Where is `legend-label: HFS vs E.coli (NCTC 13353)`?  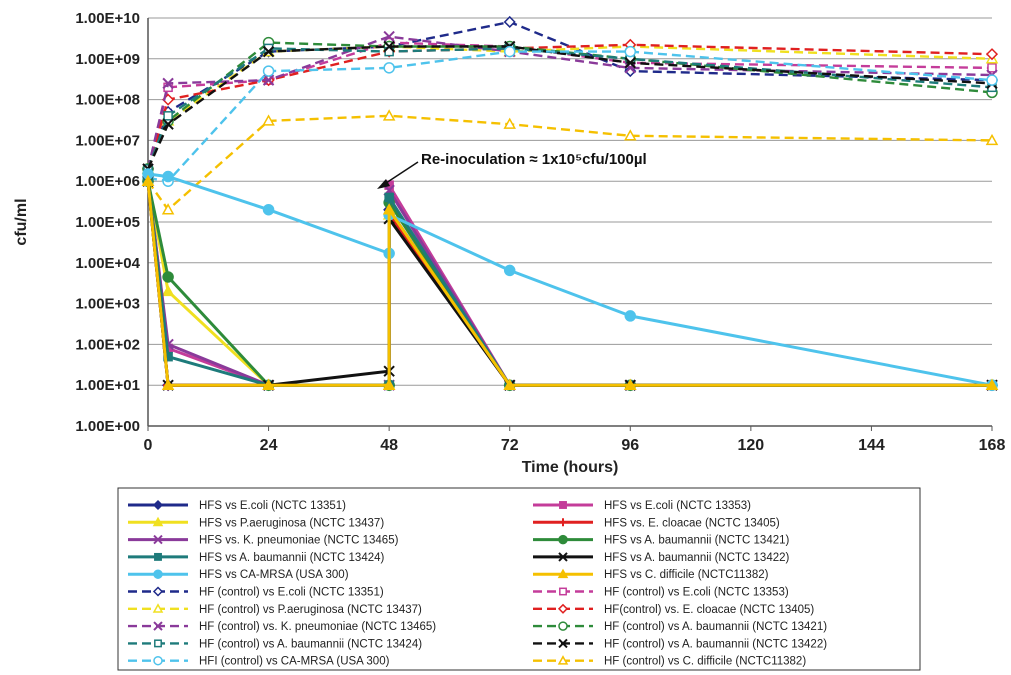
legend-label: HFS vs E.coli (NCTC 13353) is located at coordinates (677, 506).